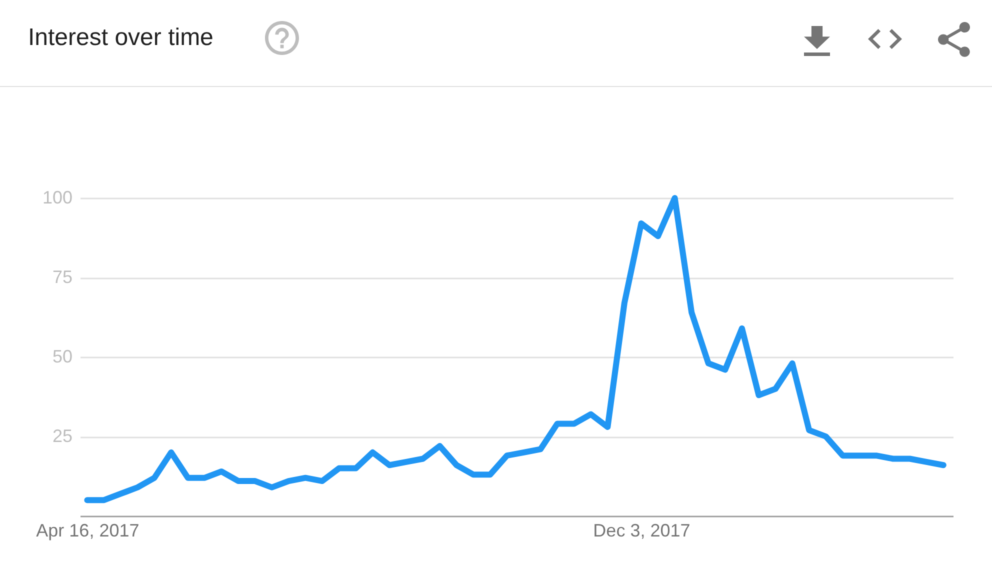 The height and width of the screenshot is (568, 992). What do you see at coordinates (88, 530) in the screenshot?
I see `x-tick-label: Apr 16, 2017` at bounding box center [88, 530].